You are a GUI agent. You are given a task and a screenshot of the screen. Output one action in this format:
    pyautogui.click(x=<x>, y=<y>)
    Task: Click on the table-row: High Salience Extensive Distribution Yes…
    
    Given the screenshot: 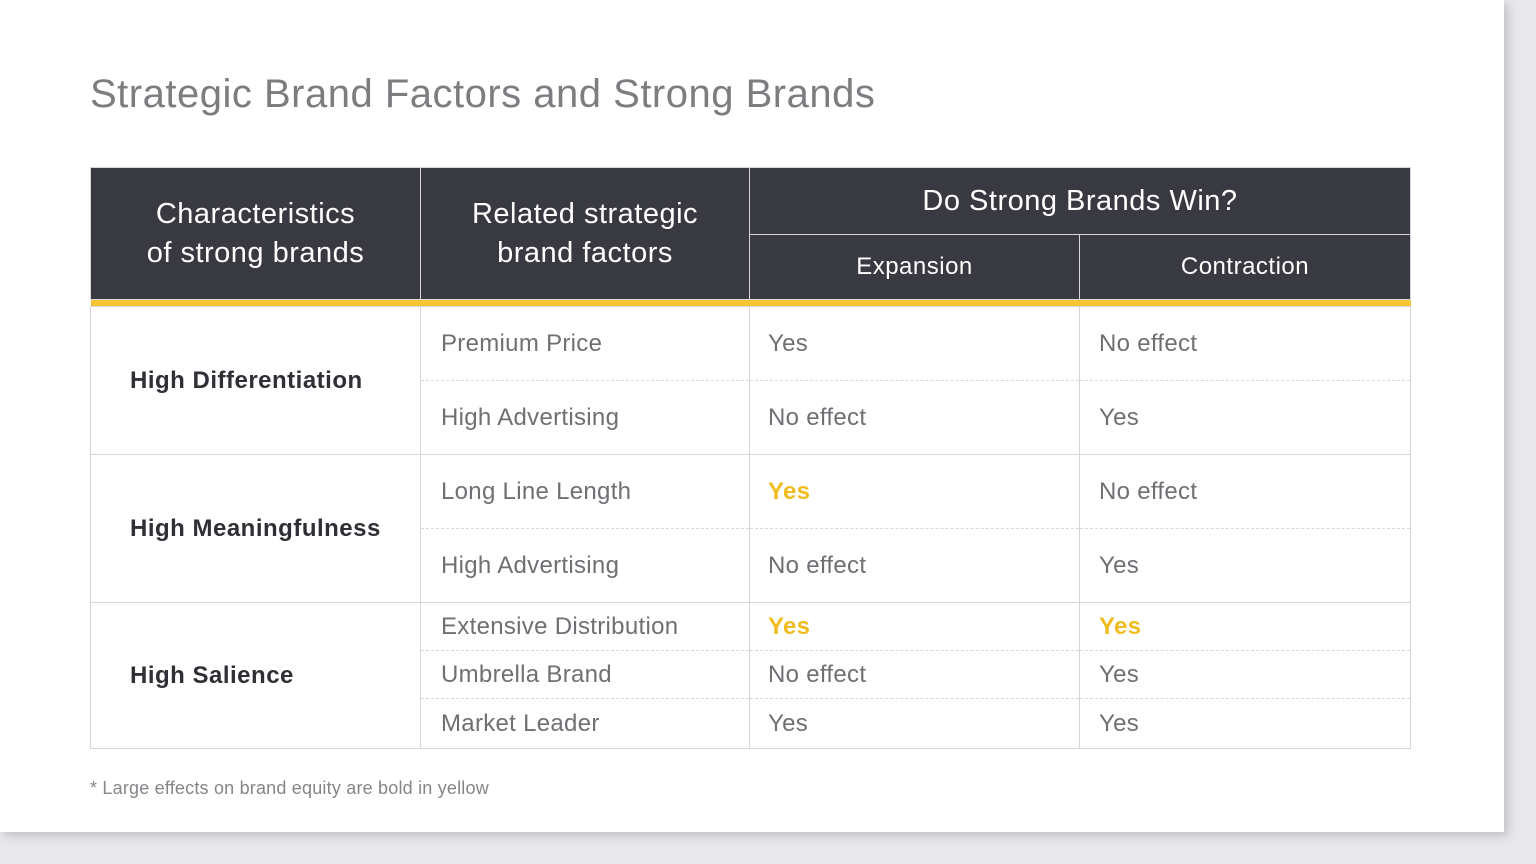 What is the action you would take?
    pyautogui.click(x=750, y=675)
    